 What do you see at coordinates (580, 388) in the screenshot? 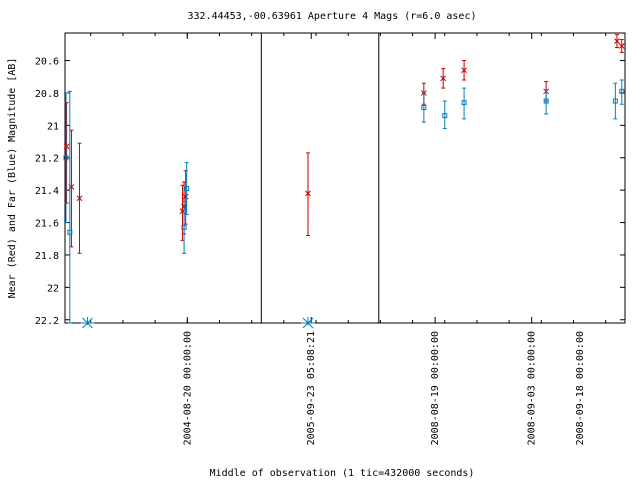
I see `x-tick-label: 2008-09-18 00:00:00` at bounding box center [580, 388].